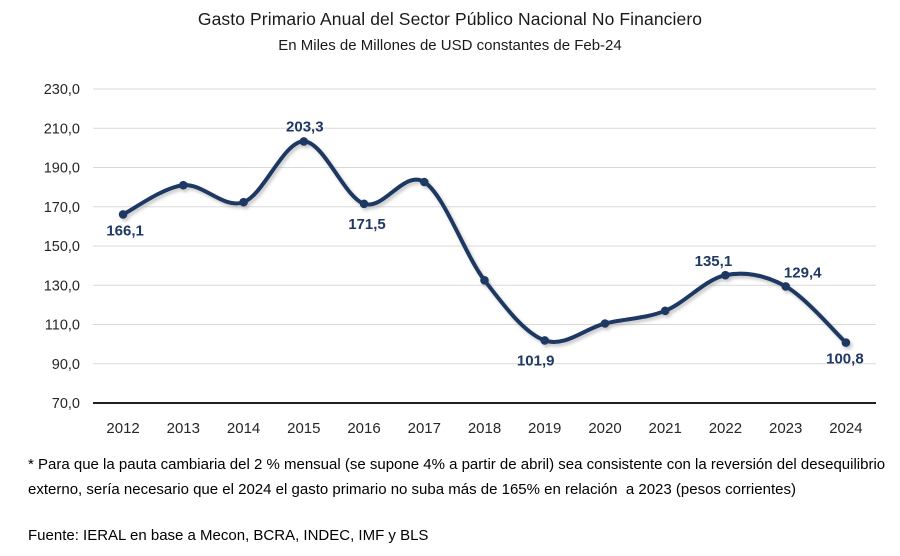 Image resolution: width=900 pixels, height=556 pixels. What do you see at coordinates (484, 428) in the screenshot?
I see `x-axis-tick-label: 2018` at bounding box center [484, 428].